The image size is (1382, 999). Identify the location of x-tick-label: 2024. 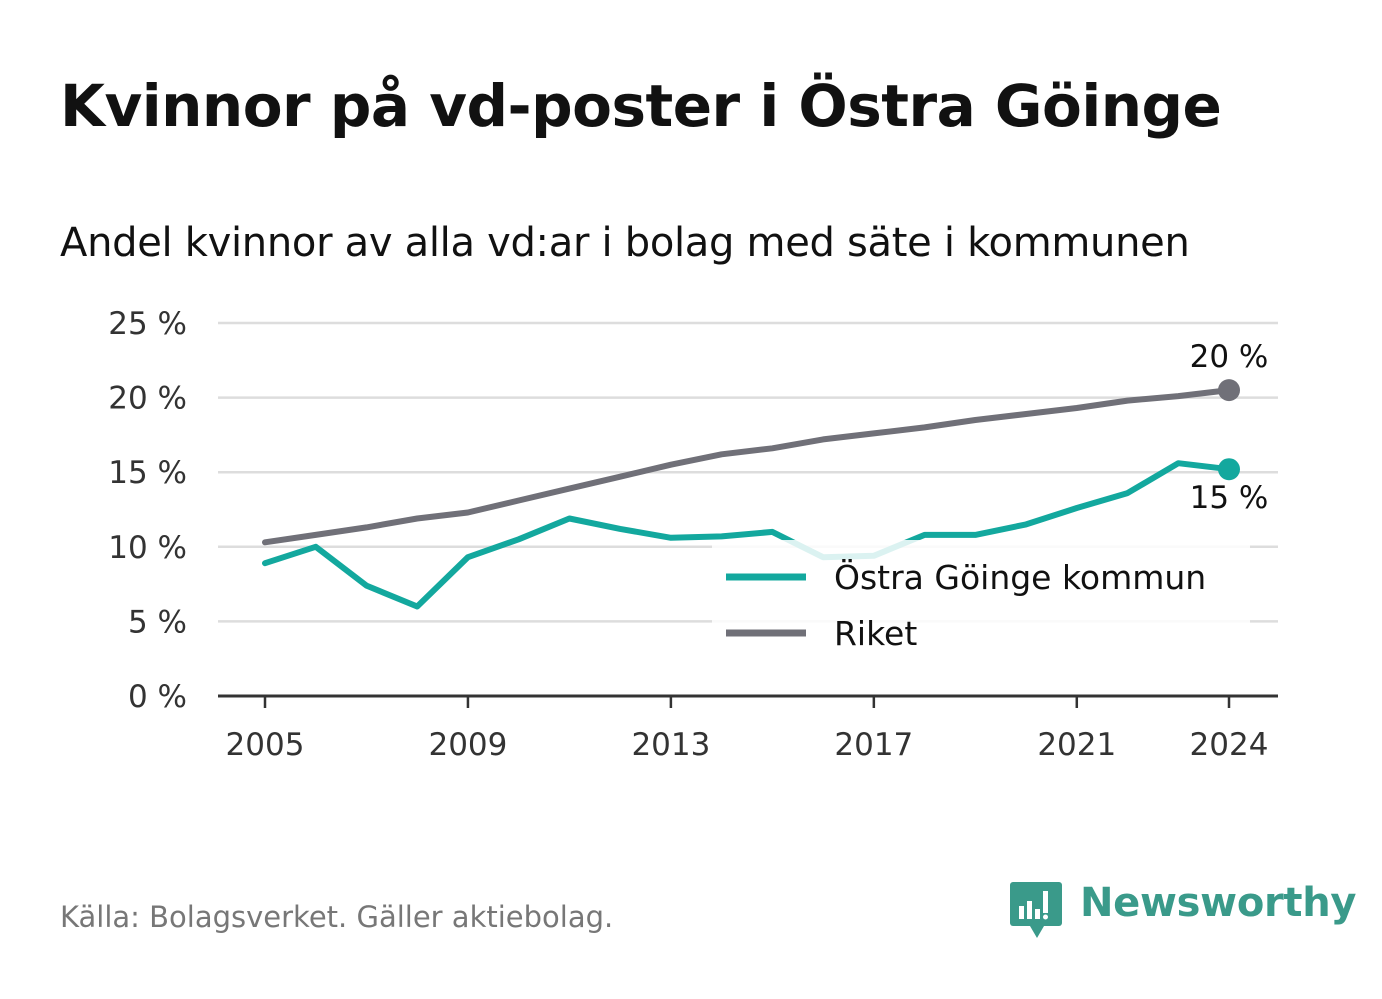
(1229, 745).